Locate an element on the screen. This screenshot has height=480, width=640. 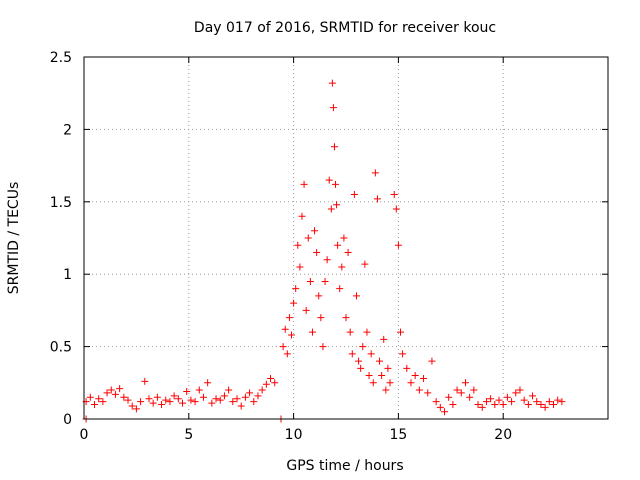
y-tick-label: 2.5 is located at coordinates (61, 58).